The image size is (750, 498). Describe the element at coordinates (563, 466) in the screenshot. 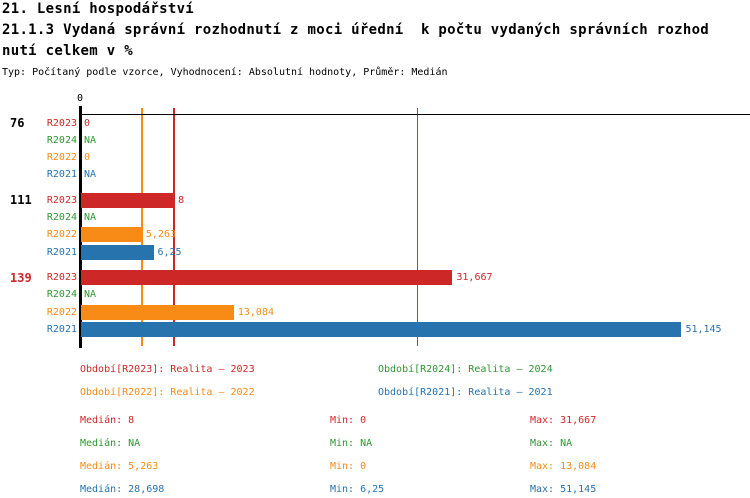

I see `stat-max-r2022: Max: 13,084` at that location.